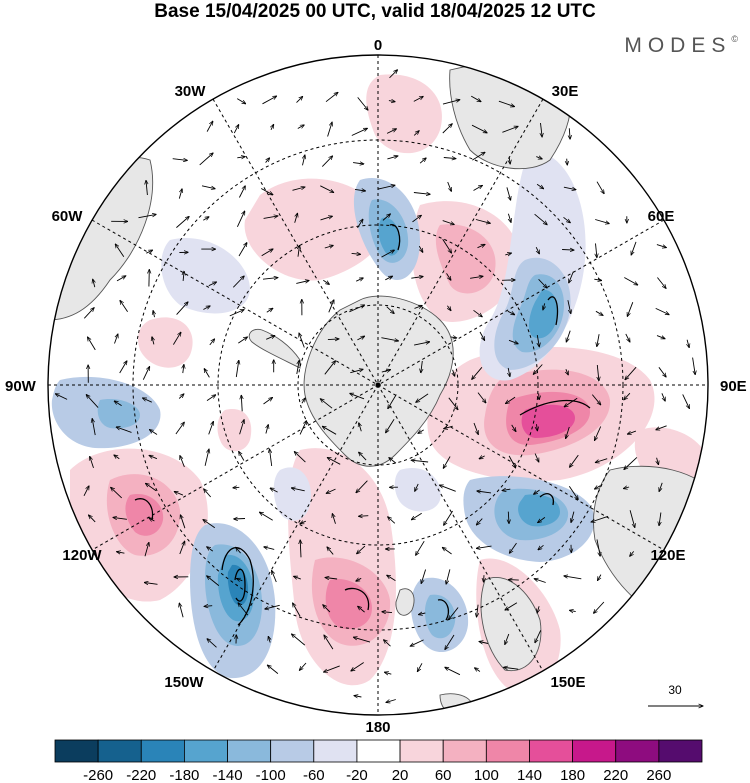  I want to click on south-pole-marker, so click(378, 385).